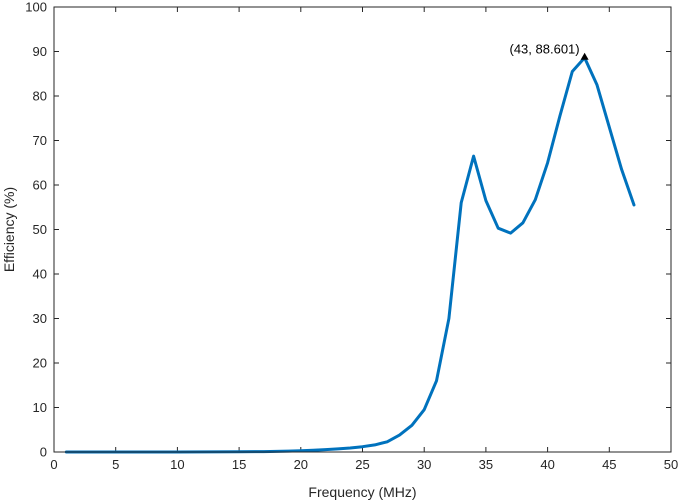  What do you see at coordinates (40, 318) in the screenshot?
I see `y-tick-label: 30` at bounding box center [40, 318].